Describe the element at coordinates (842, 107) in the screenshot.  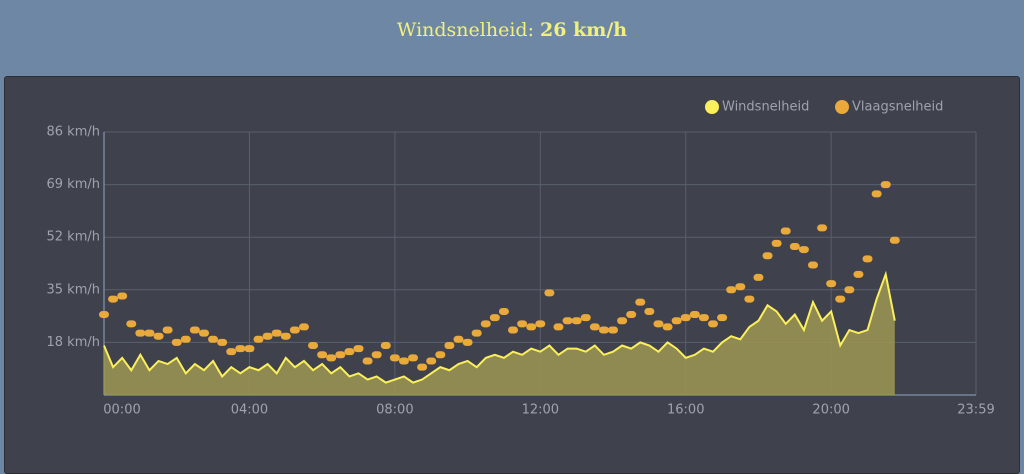
I see `legend-marker` at that location.